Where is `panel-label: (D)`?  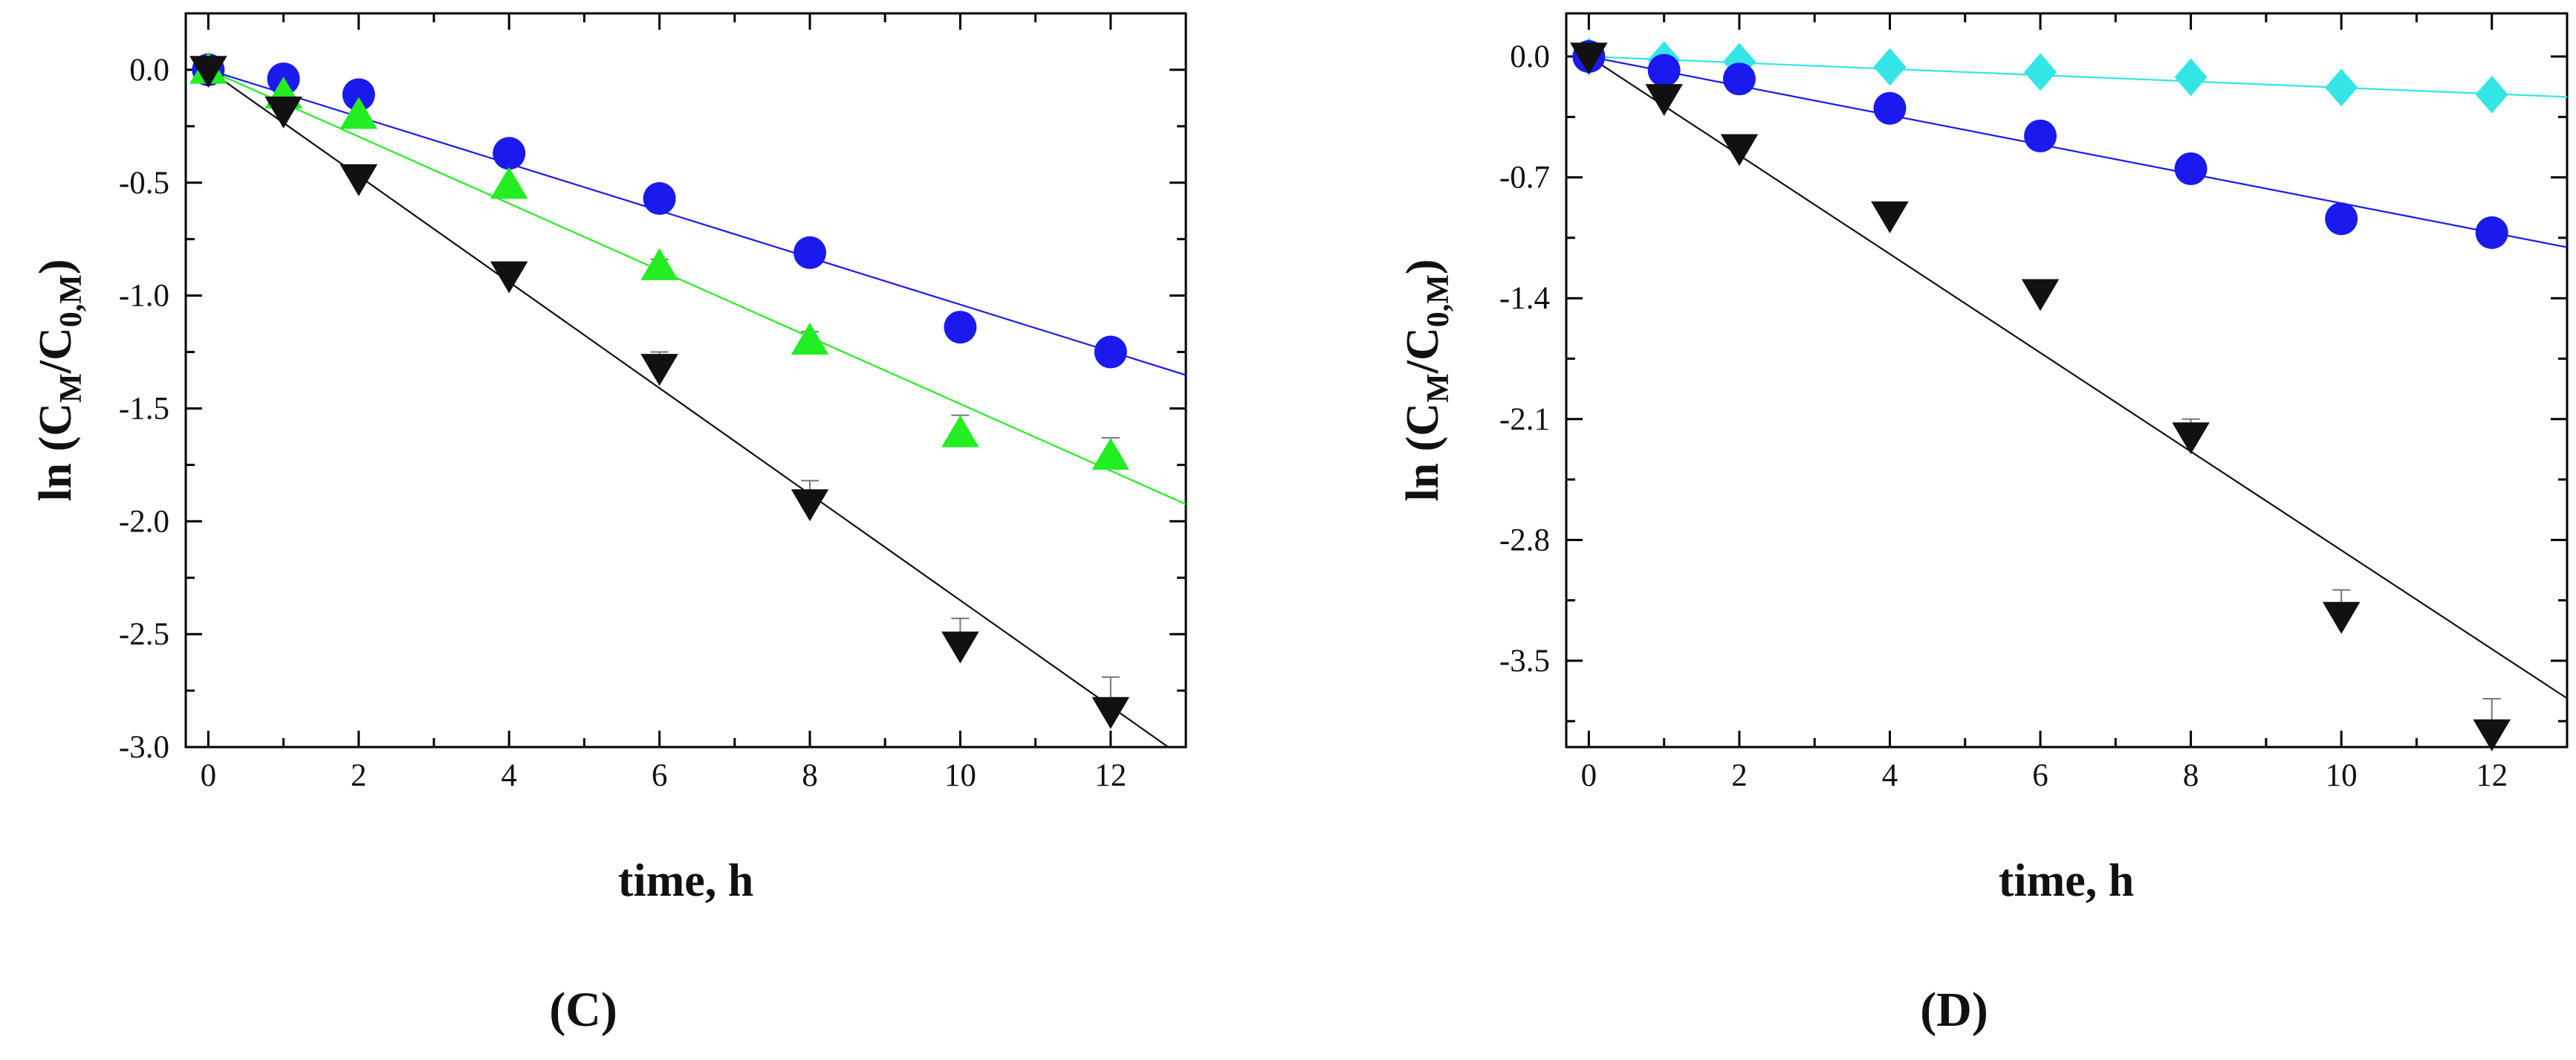 panel-label: (D) is located at coordinates (1954, 1010).